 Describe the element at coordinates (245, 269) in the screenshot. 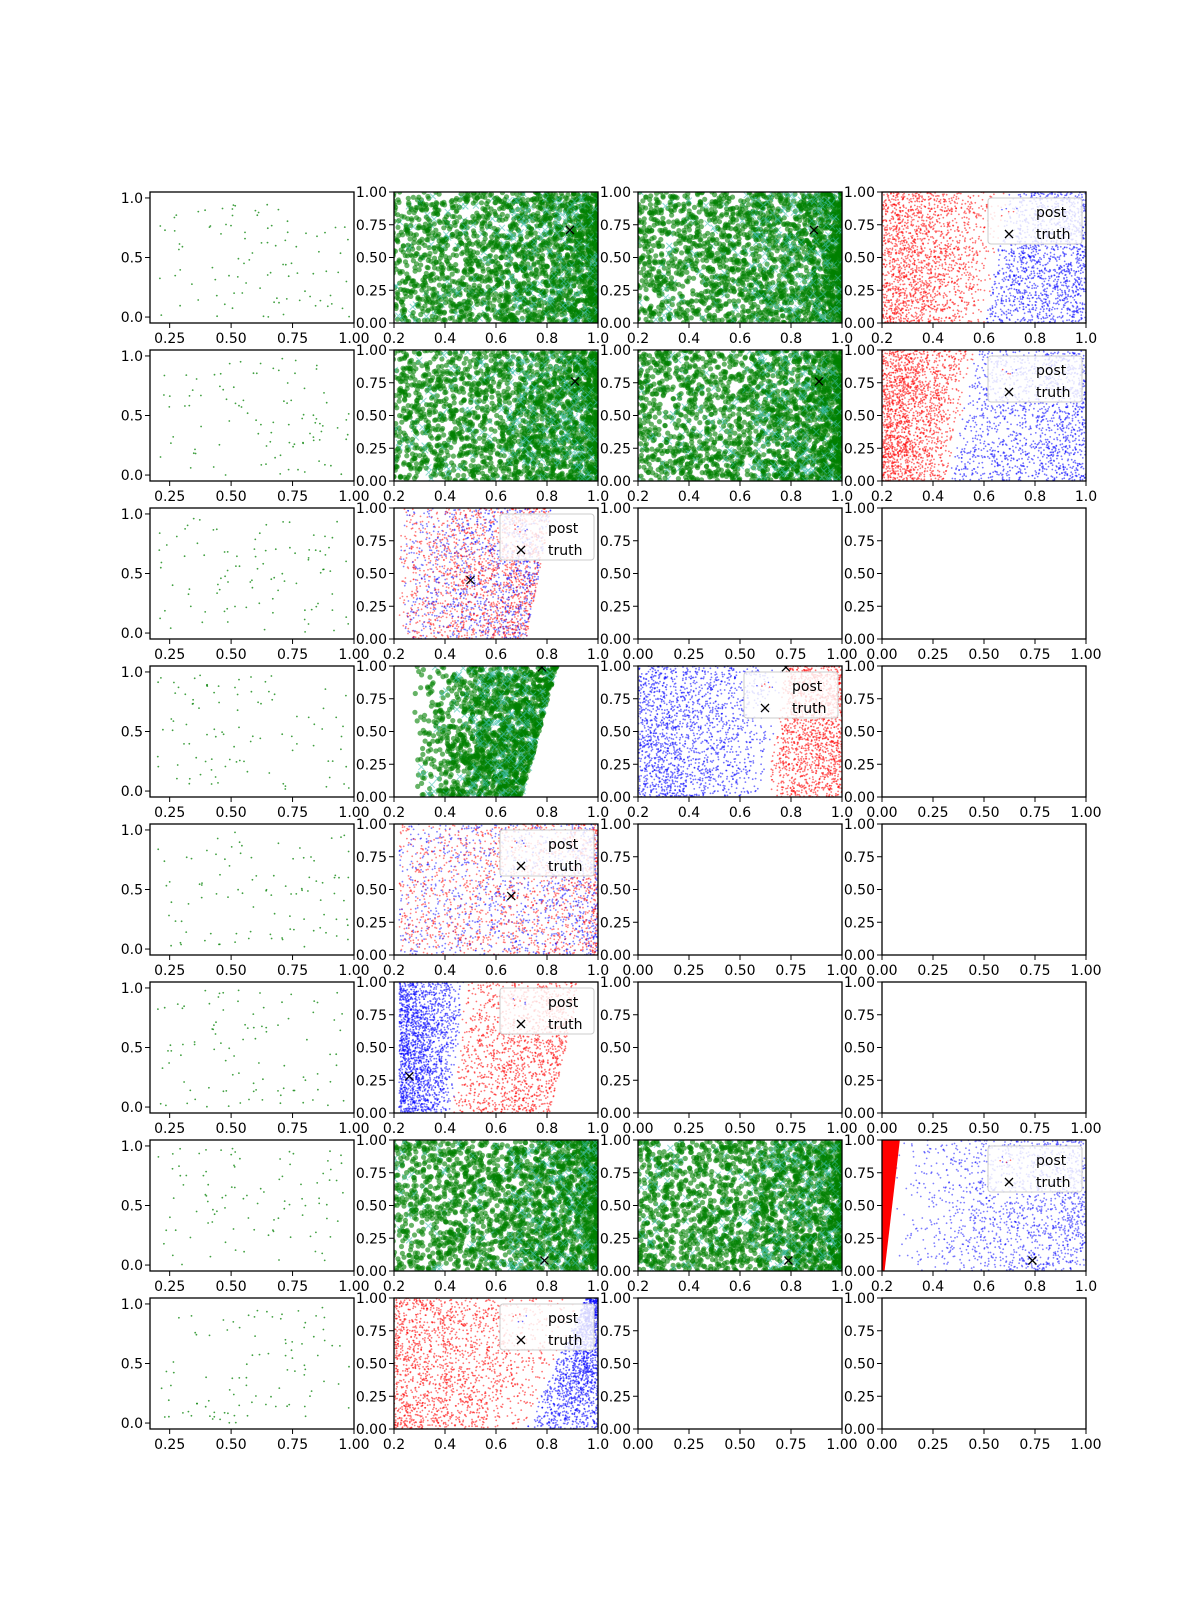

I see `subplot-r0-c0: 0.25 0.50 0.75 1.000.00.51.0` at that location.